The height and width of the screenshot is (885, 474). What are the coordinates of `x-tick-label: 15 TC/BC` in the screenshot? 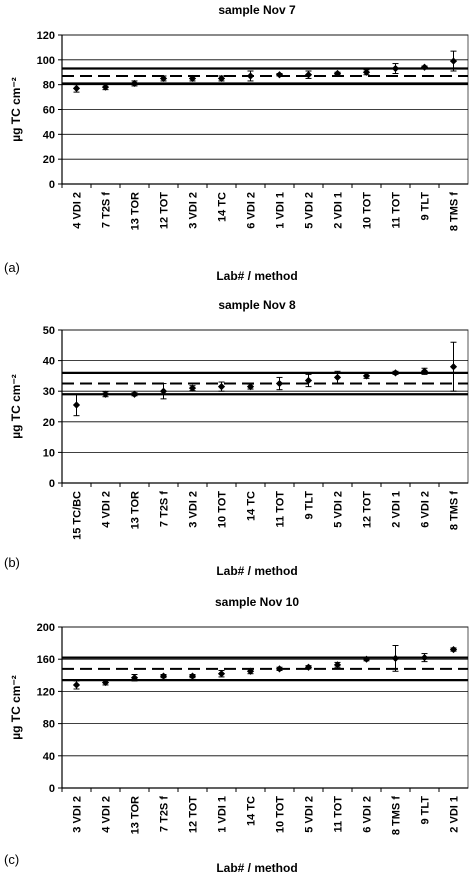 It's located at (78, 515).